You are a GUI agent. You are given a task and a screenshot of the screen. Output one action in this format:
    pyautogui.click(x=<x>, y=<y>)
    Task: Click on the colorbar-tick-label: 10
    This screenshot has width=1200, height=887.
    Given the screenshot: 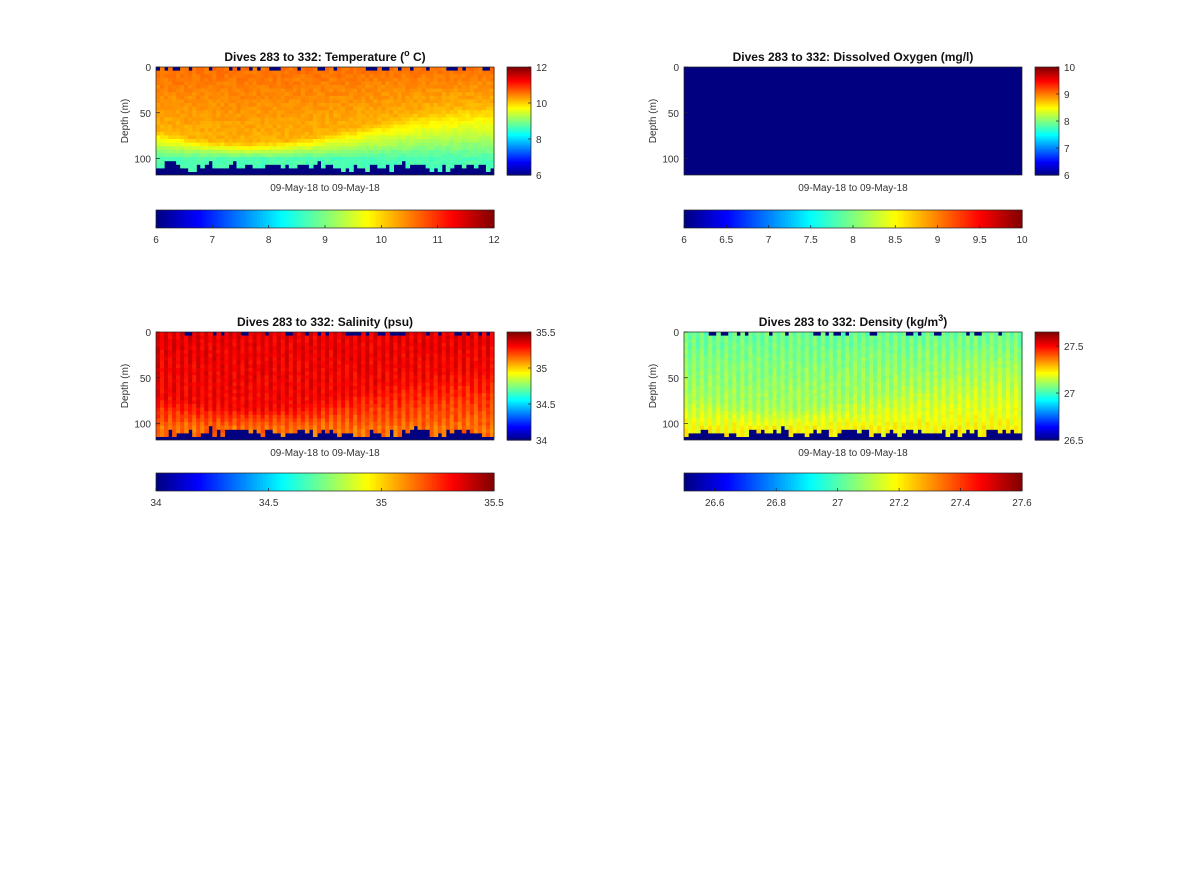 What is the action you would take?
    pyautogui.click(x=1022, y=240)
    